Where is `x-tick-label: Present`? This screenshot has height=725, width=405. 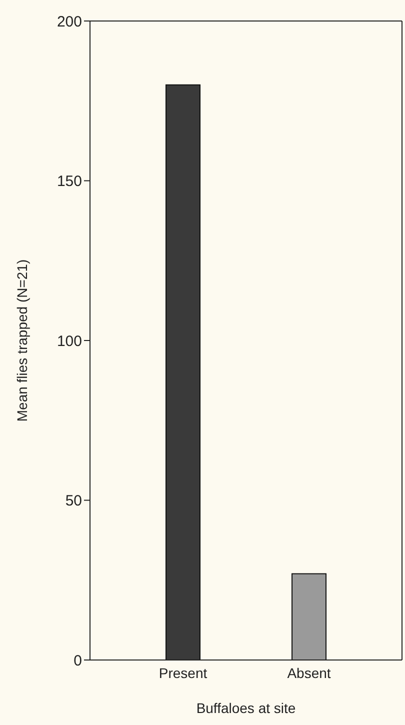 x-tick-label: Present is located at coordinates (183, 672).